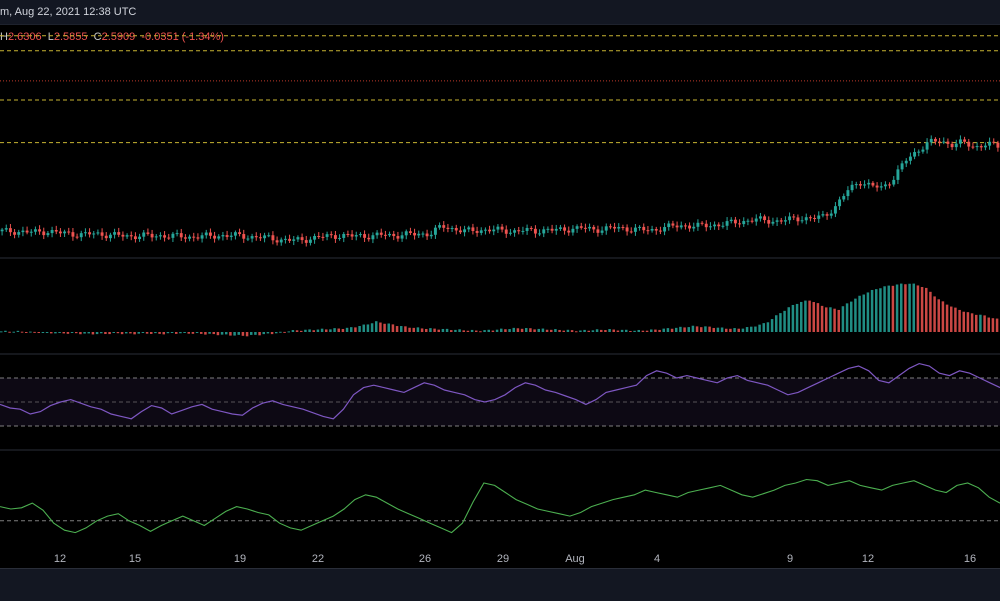  I want to click on close-value: 2.5909, so click(118, 37).